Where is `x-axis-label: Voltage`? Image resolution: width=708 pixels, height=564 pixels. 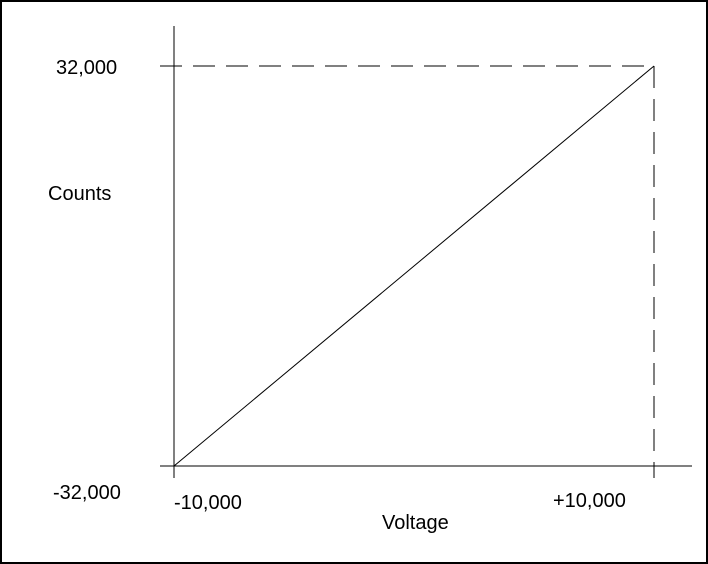 x-axis-label: Voltage is located at coordinates (415, 523).